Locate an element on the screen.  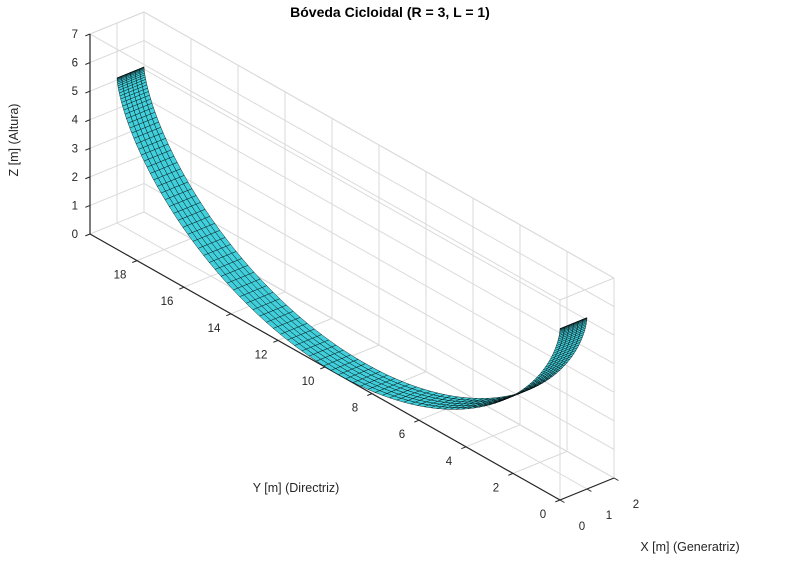
x-tick-label: 1 is located at coordinates (609, 516).